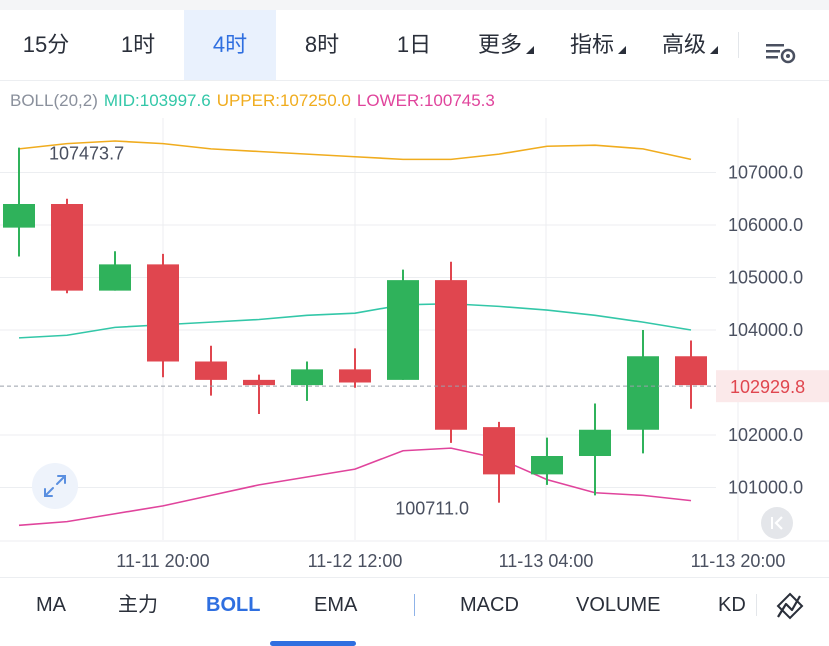 The height and width of the screenshot is (646, 829). I want to click on x-tick-label: 11-12 12:00, so click(355, 561).